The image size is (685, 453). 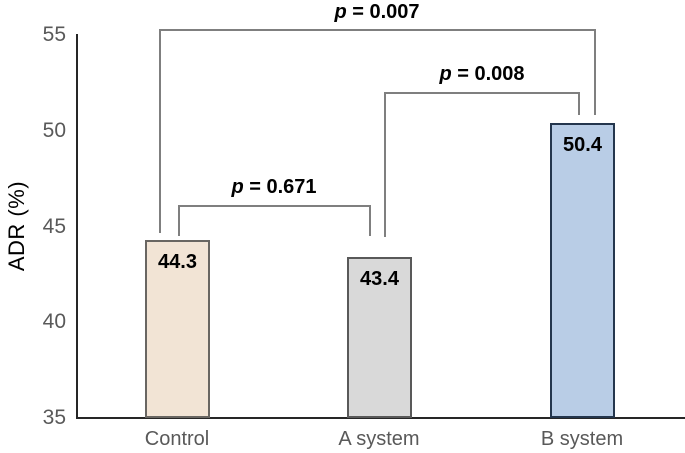 What do you see at coordinates (177, 328) in the screenshot?
I see `bar-control: 44.3` at bounding box center [177, 328].